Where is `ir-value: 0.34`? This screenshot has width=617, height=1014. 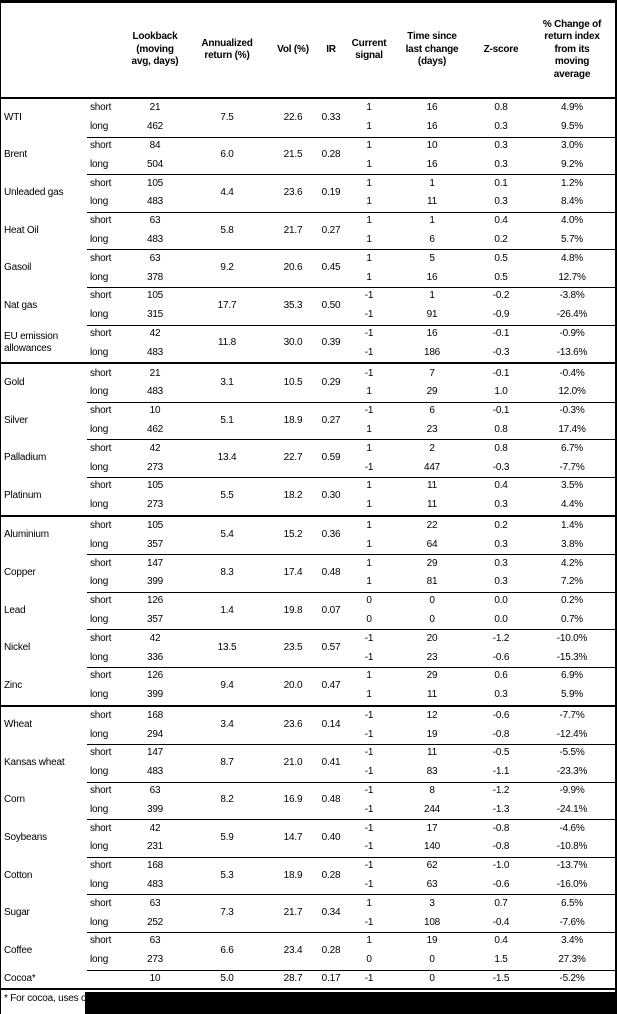 ir-value: 0.34 is located at coordinates (331, 913).